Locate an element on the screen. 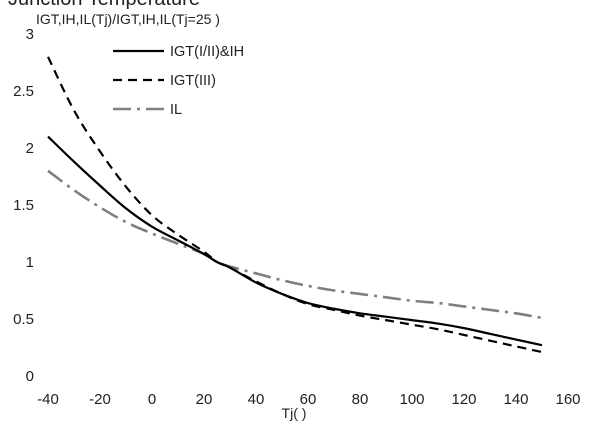 This screenshot has height=435, width=590. y-tick-labels: 0 0.5 1 1.5 2 2.5 3 is located at coordinates (23, 205).